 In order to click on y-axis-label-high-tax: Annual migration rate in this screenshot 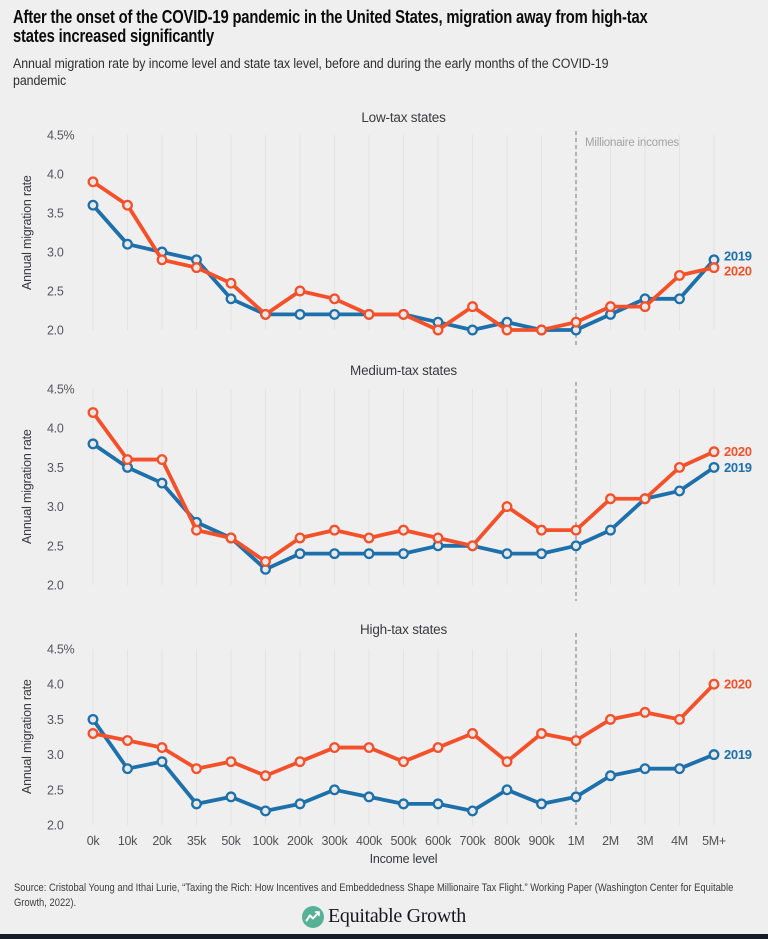, I will do `click(27, 737)`.